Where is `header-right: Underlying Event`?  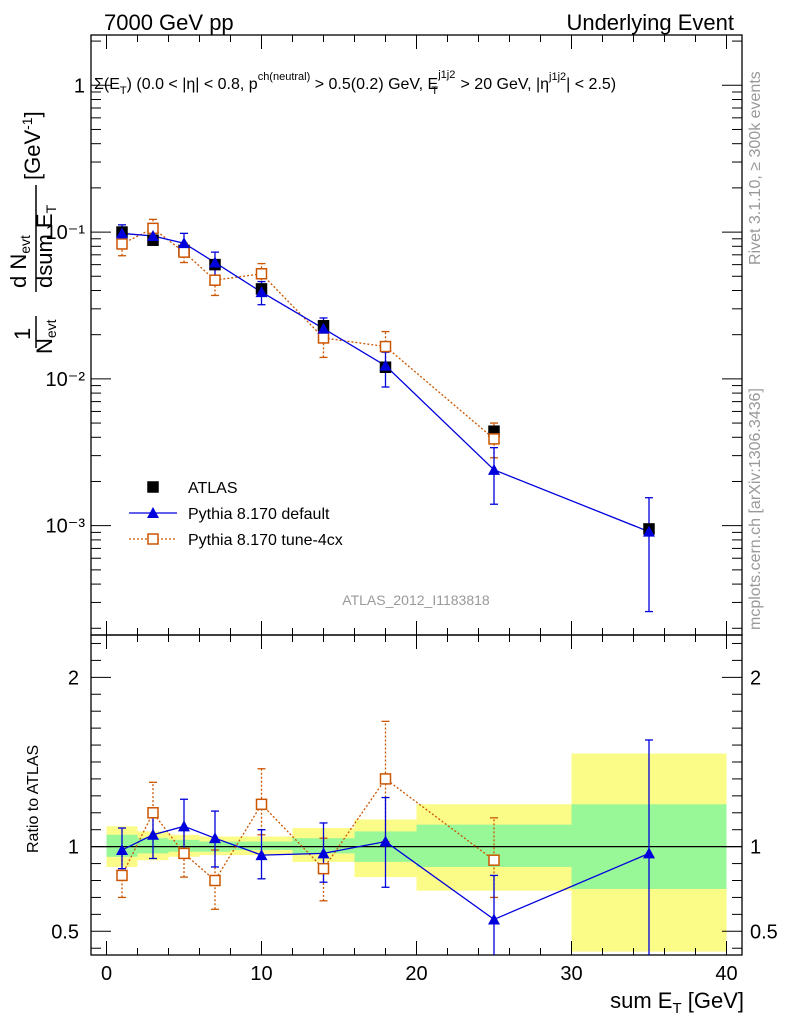
header-right: Underlying Event is located at coordinates (650, 22).